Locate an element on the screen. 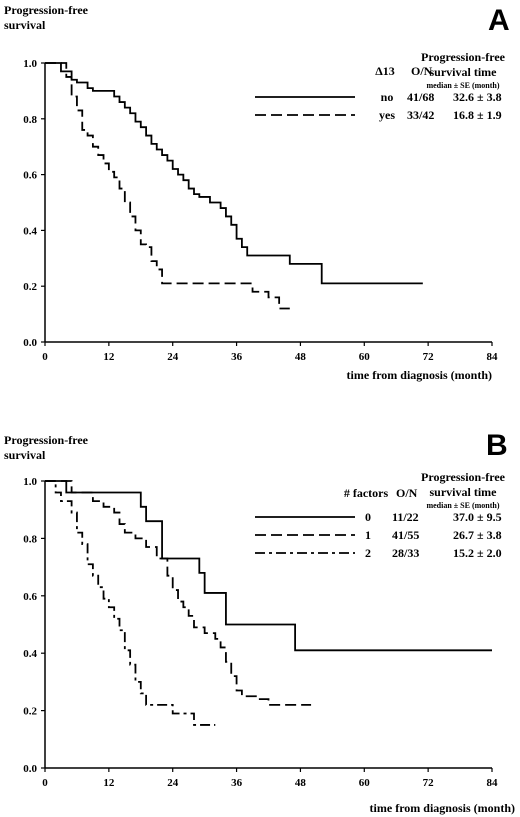 The height and width of the screenshot is (817, 520). legend-group-header: # factors is located at coordinates (366, 493).